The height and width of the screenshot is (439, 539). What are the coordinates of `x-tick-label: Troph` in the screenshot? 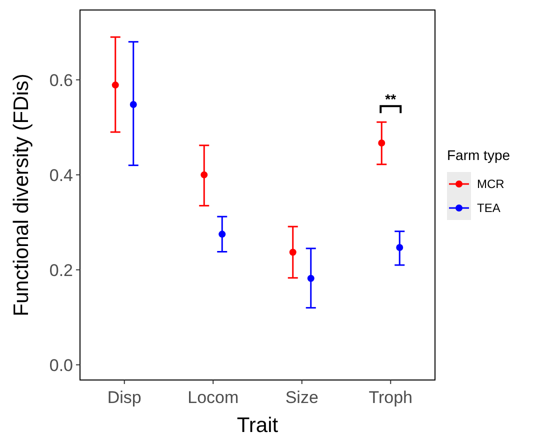 It's located at (390, 397).